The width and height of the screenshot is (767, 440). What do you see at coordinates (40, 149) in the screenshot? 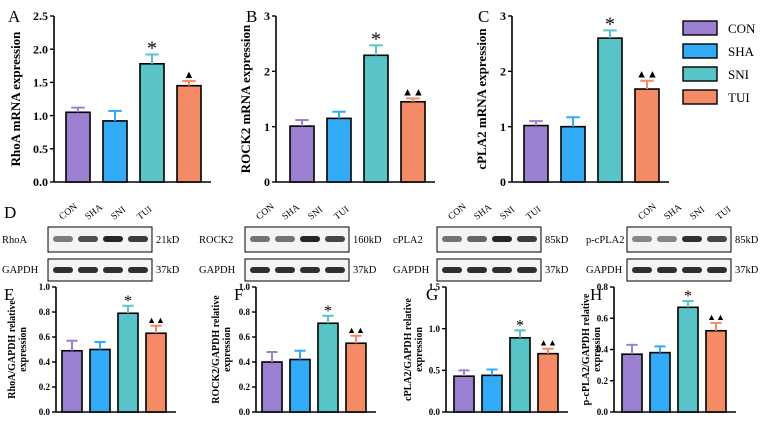
I see `y-tick-label: 0.5` at bounding box center [40, 149].